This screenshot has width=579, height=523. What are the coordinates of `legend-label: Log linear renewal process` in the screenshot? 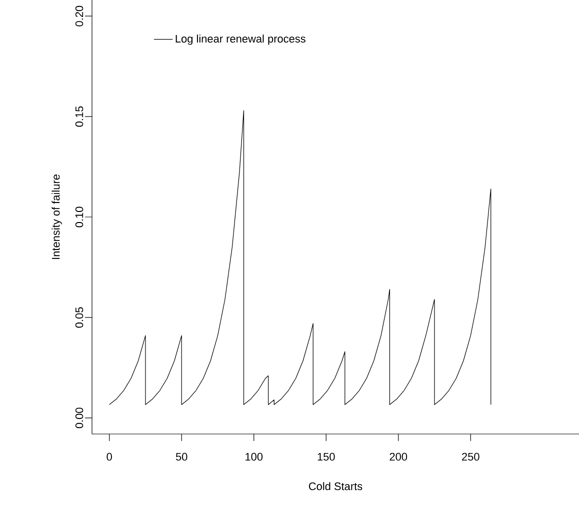 It's located at (241, 39).